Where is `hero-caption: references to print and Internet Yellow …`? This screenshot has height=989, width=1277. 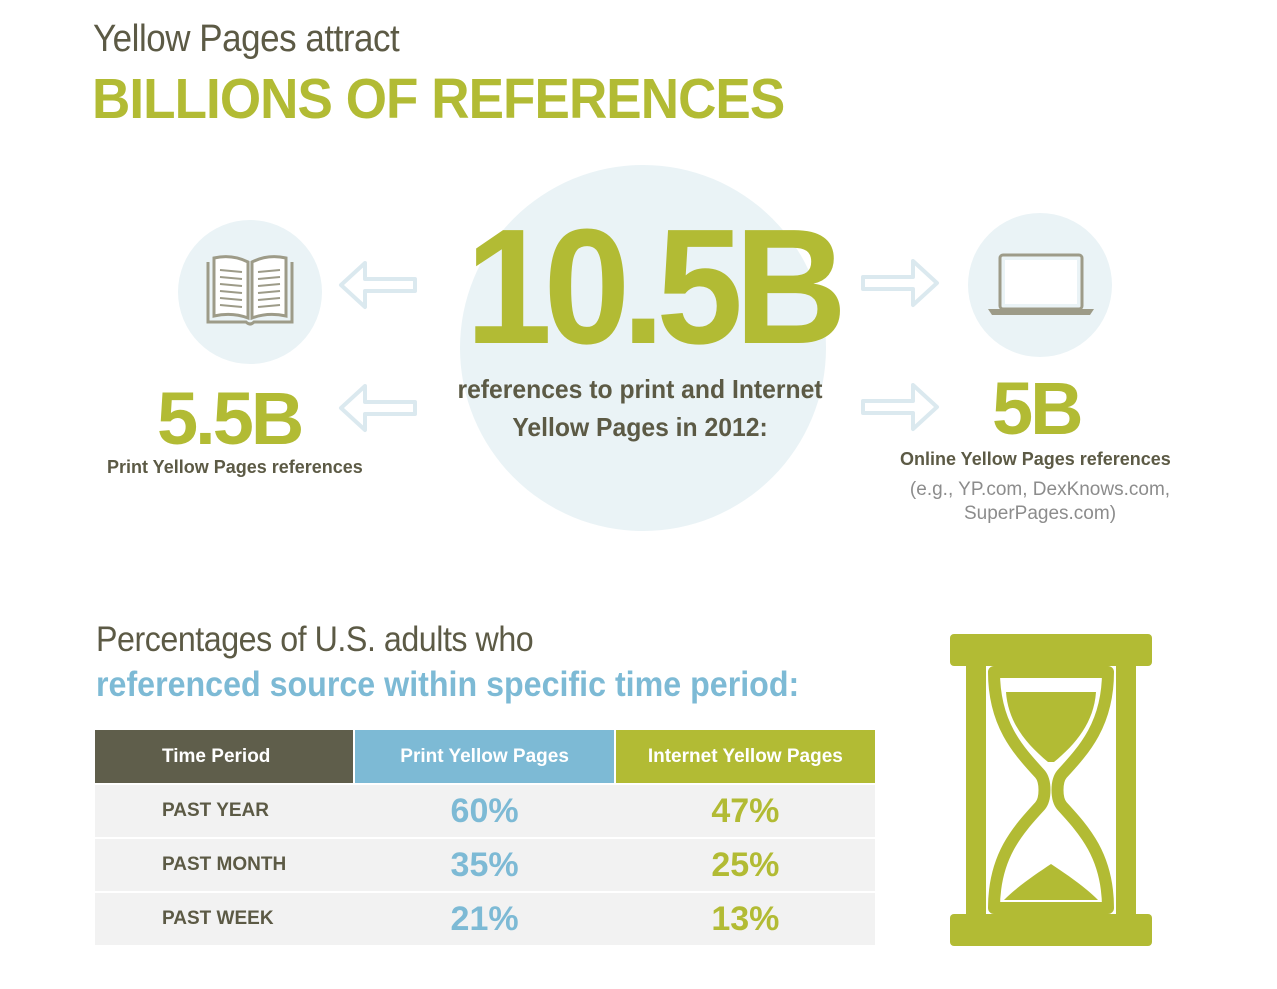
hero-caption: references to print and Internet Yellow … is located at coordinates (640, 408).